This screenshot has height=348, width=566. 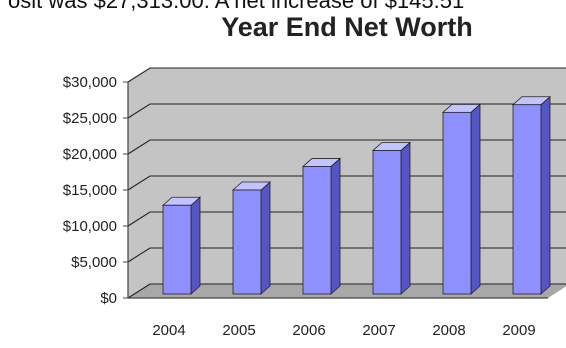 I want to click on y-tick-label: $0, so click(x=108, y=298).